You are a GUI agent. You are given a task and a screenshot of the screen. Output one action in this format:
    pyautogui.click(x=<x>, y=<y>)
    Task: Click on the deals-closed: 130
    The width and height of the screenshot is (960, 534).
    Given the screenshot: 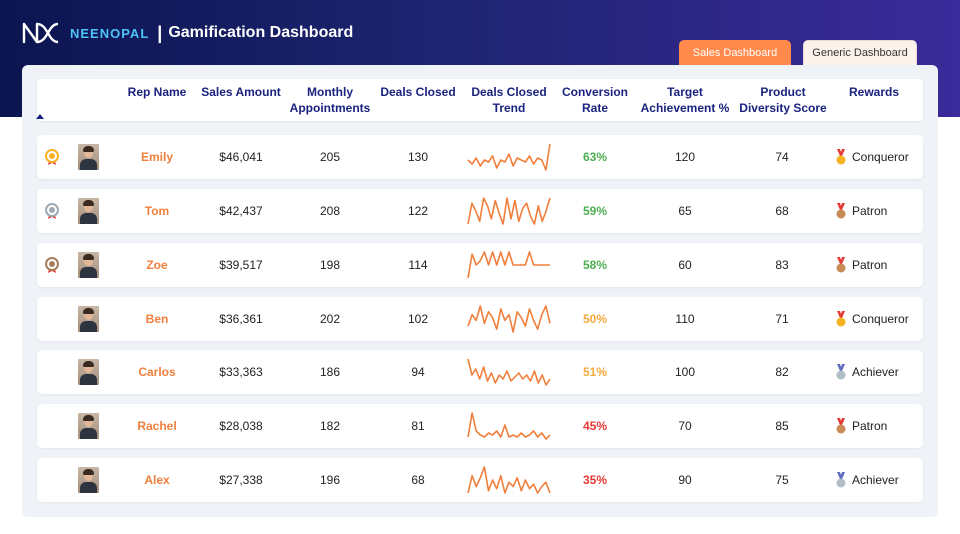 What is the action you would take?
    pyautogui.click(x=418, y=157)
    